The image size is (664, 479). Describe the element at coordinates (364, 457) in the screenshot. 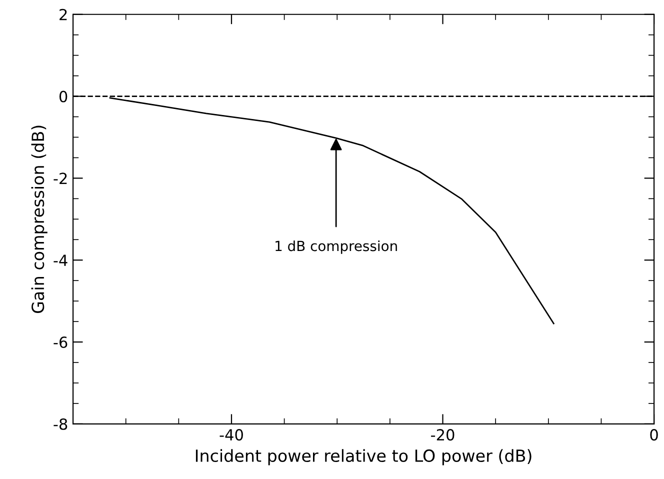

I see `x-axis-title: Incident power relative to LO power (dB)` at that location.